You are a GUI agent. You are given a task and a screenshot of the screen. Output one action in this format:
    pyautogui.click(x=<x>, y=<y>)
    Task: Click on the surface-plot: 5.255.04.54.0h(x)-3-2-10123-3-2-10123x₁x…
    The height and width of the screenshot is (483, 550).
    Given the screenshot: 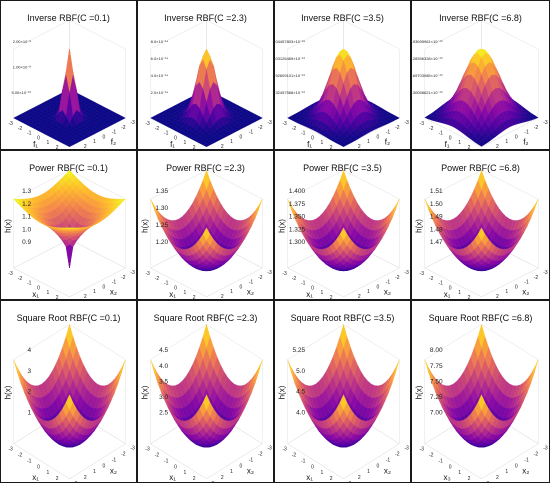 What is the action you would take?
    pyautogui.click(x=343, y=402)
    